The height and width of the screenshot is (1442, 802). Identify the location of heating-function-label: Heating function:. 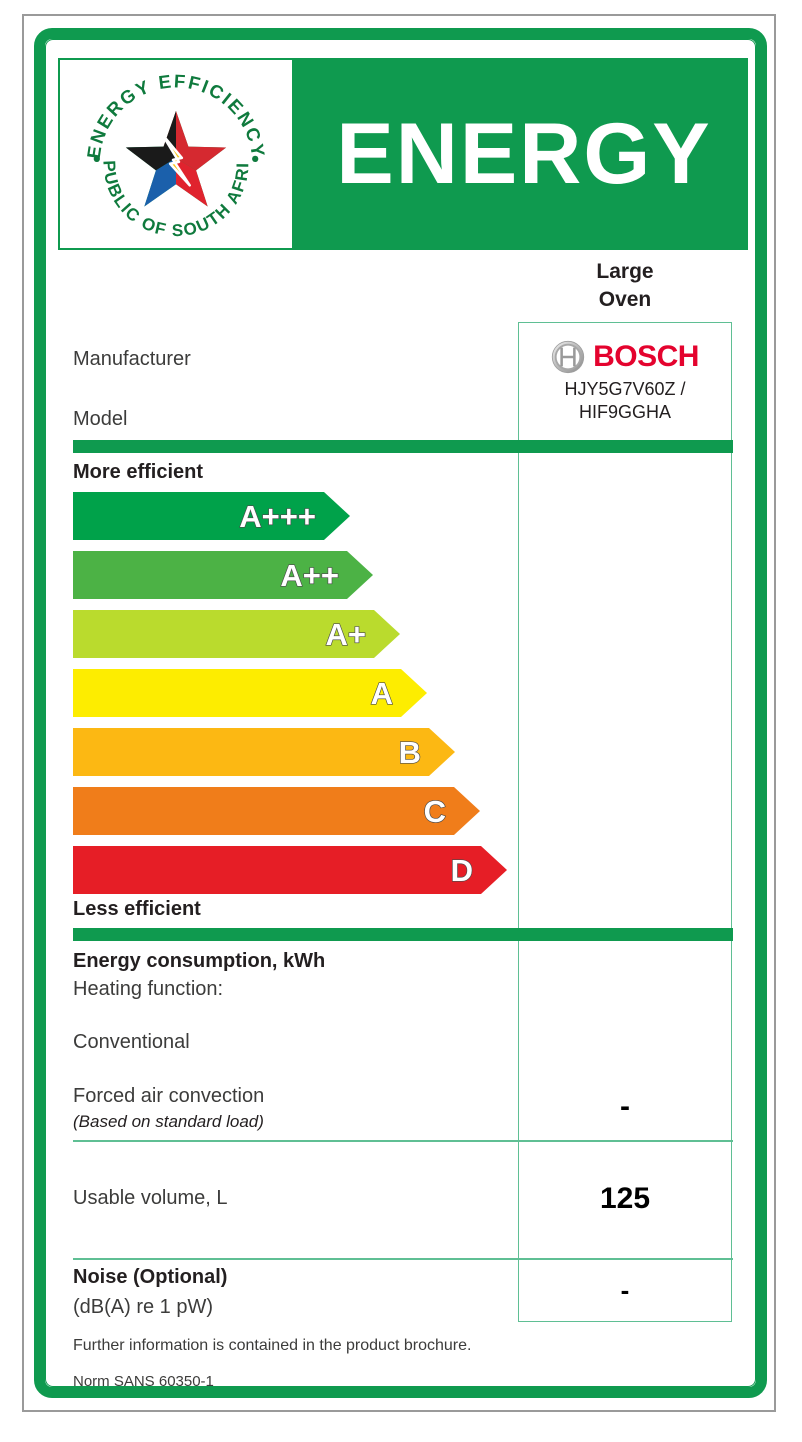
(148, 989).